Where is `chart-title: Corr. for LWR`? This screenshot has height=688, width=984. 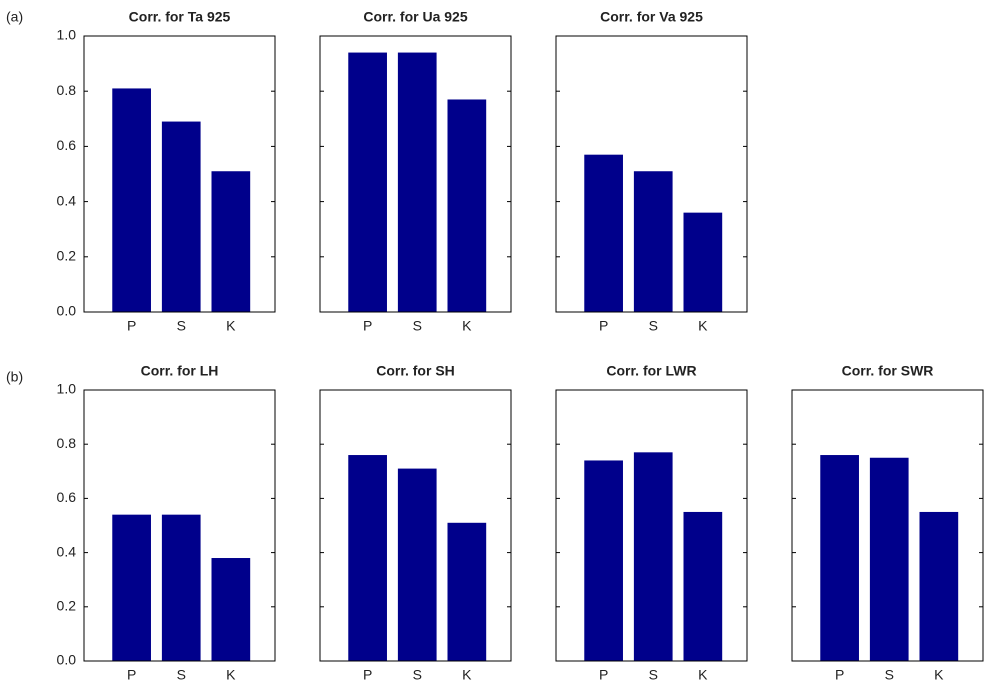
chart-title: Corr. for LWR is located at coordinates (651, 371).